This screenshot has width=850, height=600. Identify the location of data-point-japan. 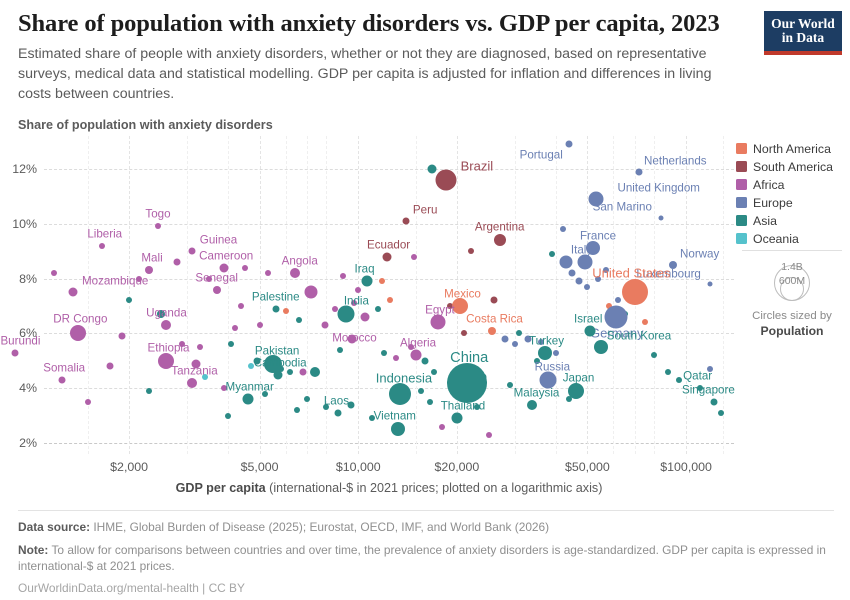
(575, 390).